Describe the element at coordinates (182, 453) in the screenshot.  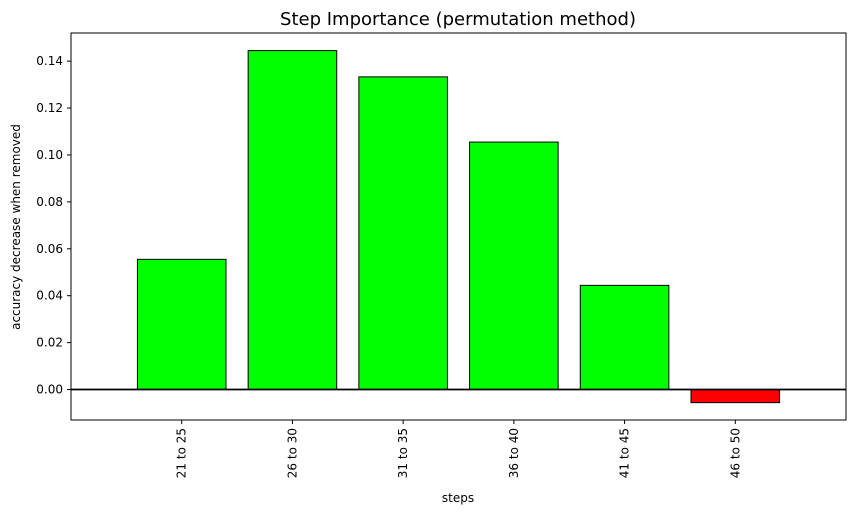
I see `x-tick-label: 21 to 25` at that location.